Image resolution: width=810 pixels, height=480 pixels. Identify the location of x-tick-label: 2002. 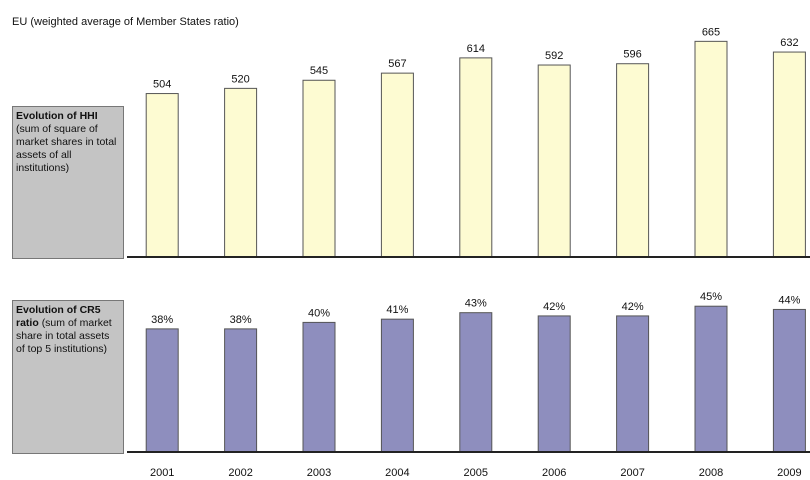
(240, 473).